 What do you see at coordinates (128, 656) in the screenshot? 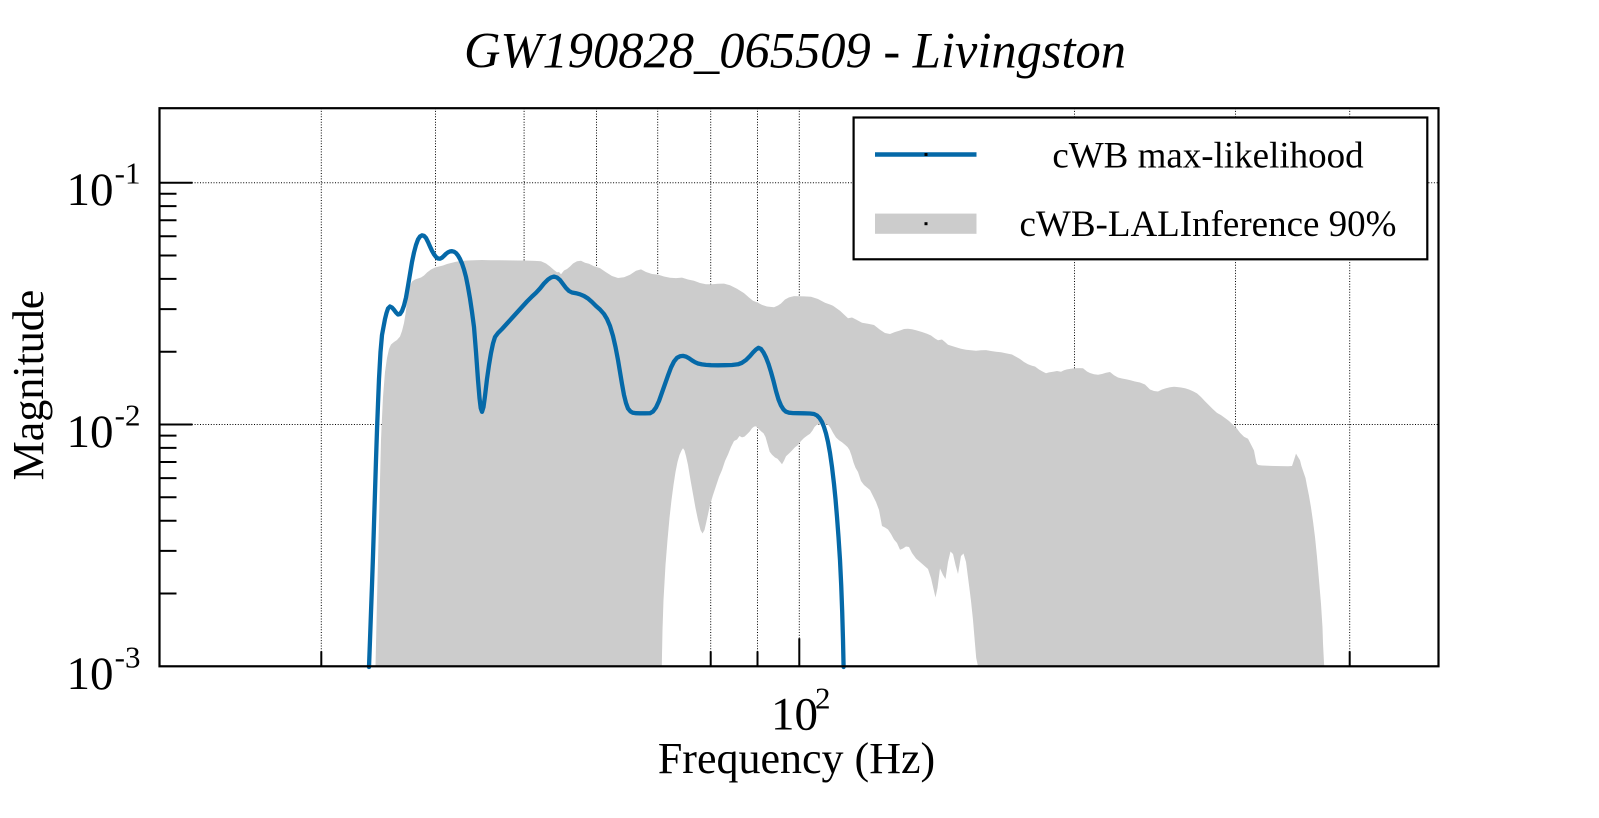
I see `svg-text: -3` at bounding box center [128, 656].